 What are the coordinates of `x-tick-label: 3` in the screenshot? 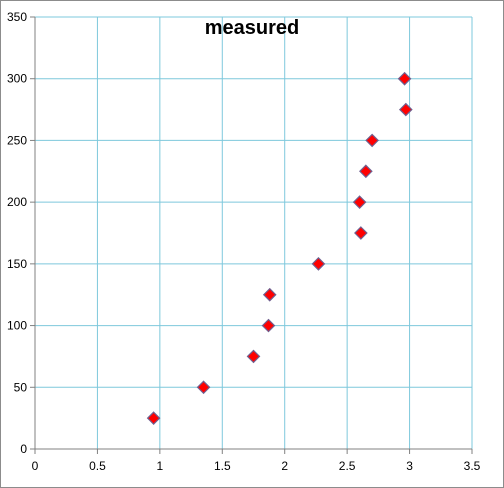 It's located at (409, 466).